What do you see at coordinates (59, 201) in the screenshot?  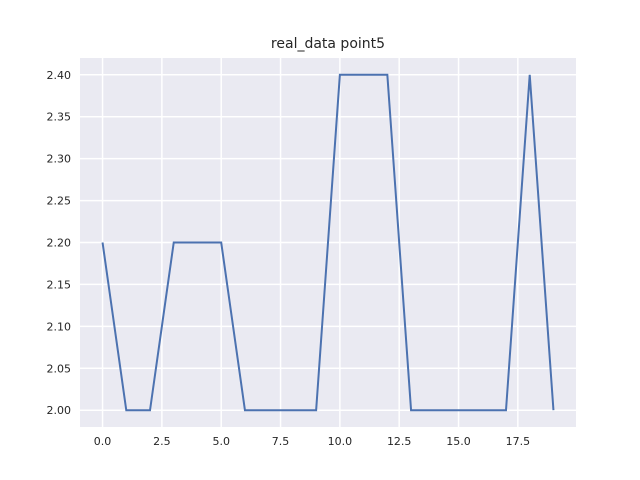 I see `y-tick-label: 2.25` at bounding box center [59, 201].